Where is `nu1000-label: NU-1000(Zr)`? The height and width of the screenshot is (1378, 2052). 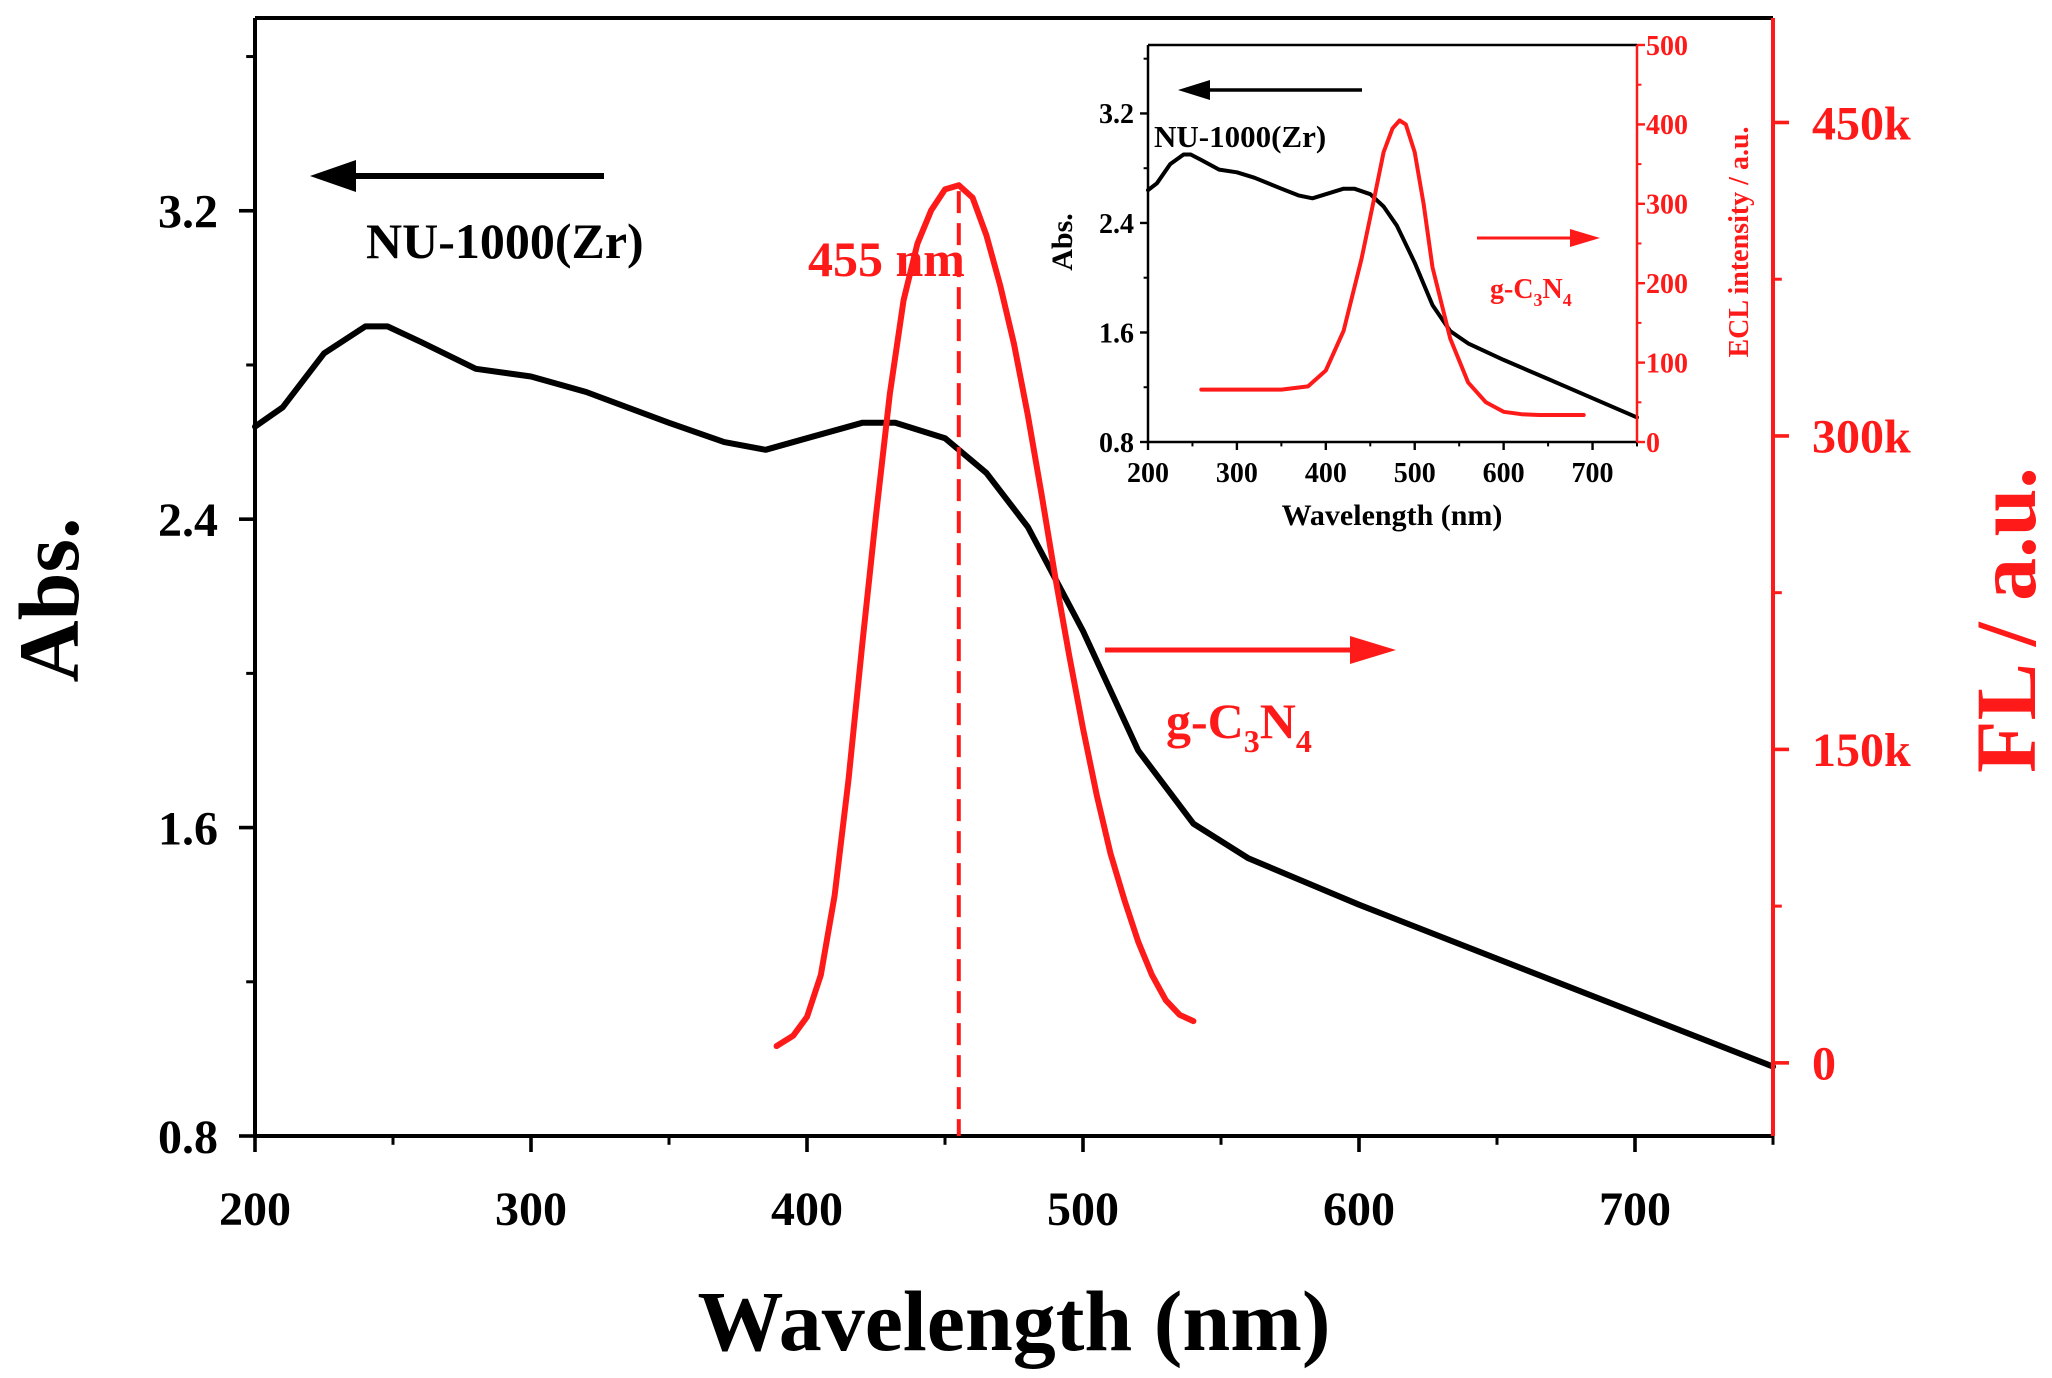
nu1000-label: NU-1000(Zr) is located at coordinates (505, 241).